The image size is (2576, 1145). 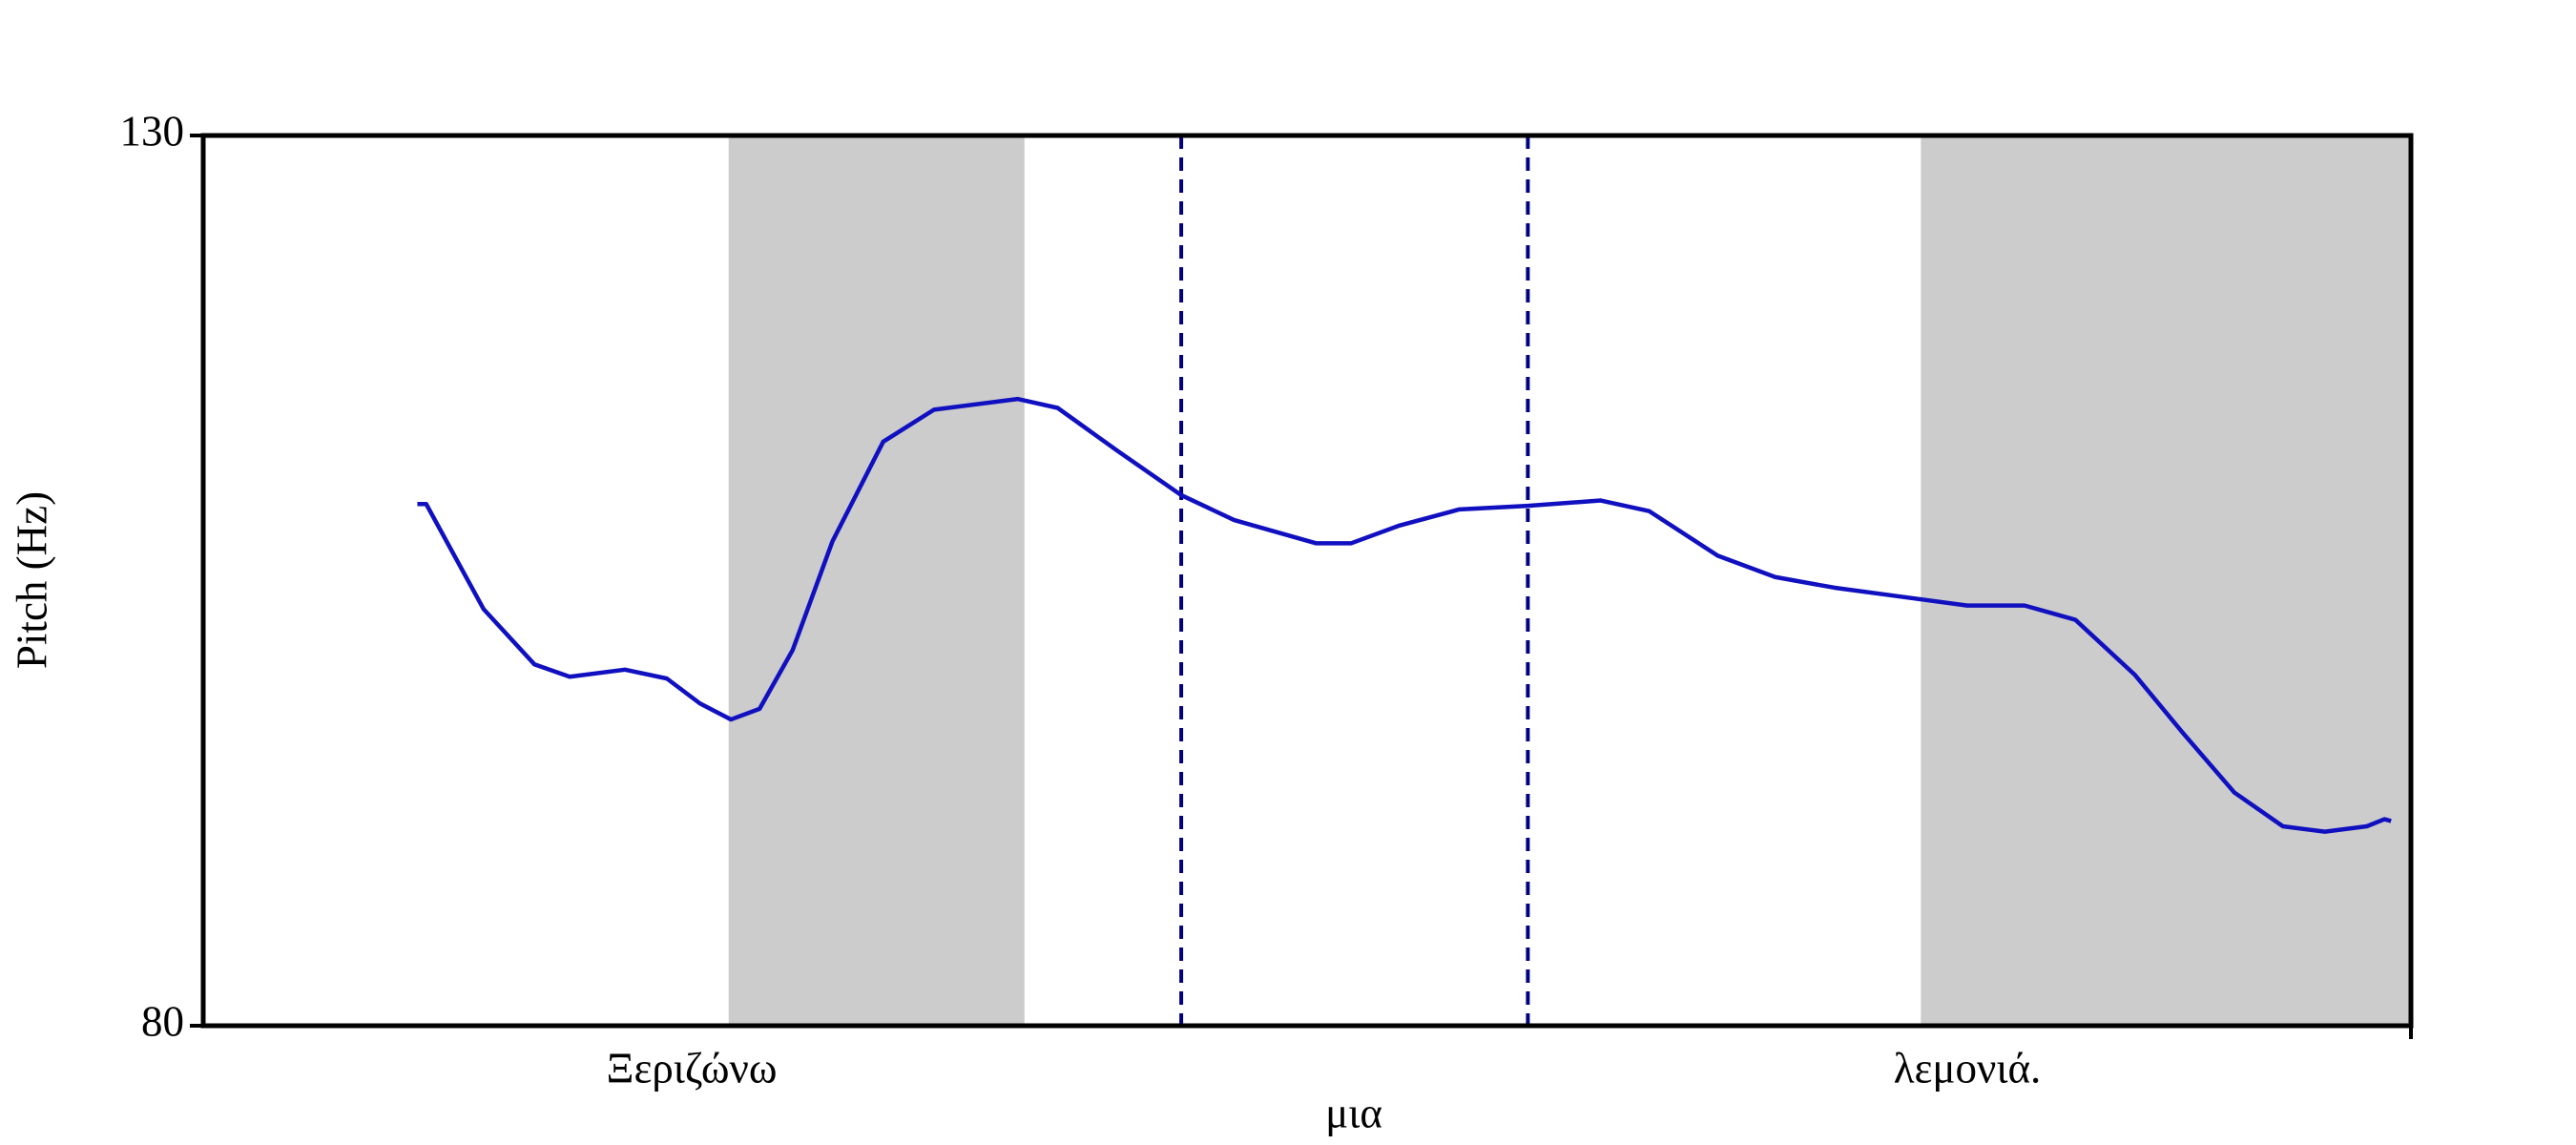 What do you see at coordinates (162, 1021) in the screenshot?
I see `y-tick-label: 80` at bounding box center [162, 1021].